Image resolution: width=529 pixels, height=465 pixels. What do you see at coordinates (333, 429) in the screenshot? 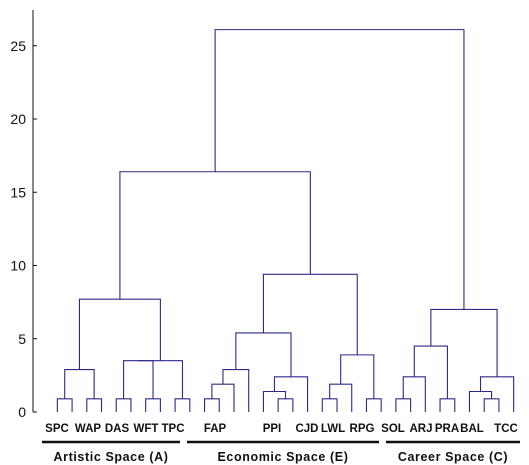
I see `leaf-label: LWL` at bounding box center [333, 429].